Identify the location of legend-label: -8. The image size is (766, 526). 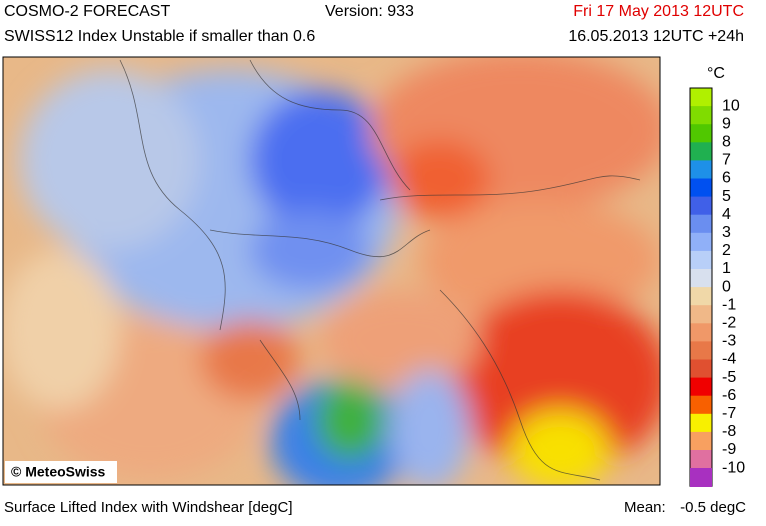
(729, 431).